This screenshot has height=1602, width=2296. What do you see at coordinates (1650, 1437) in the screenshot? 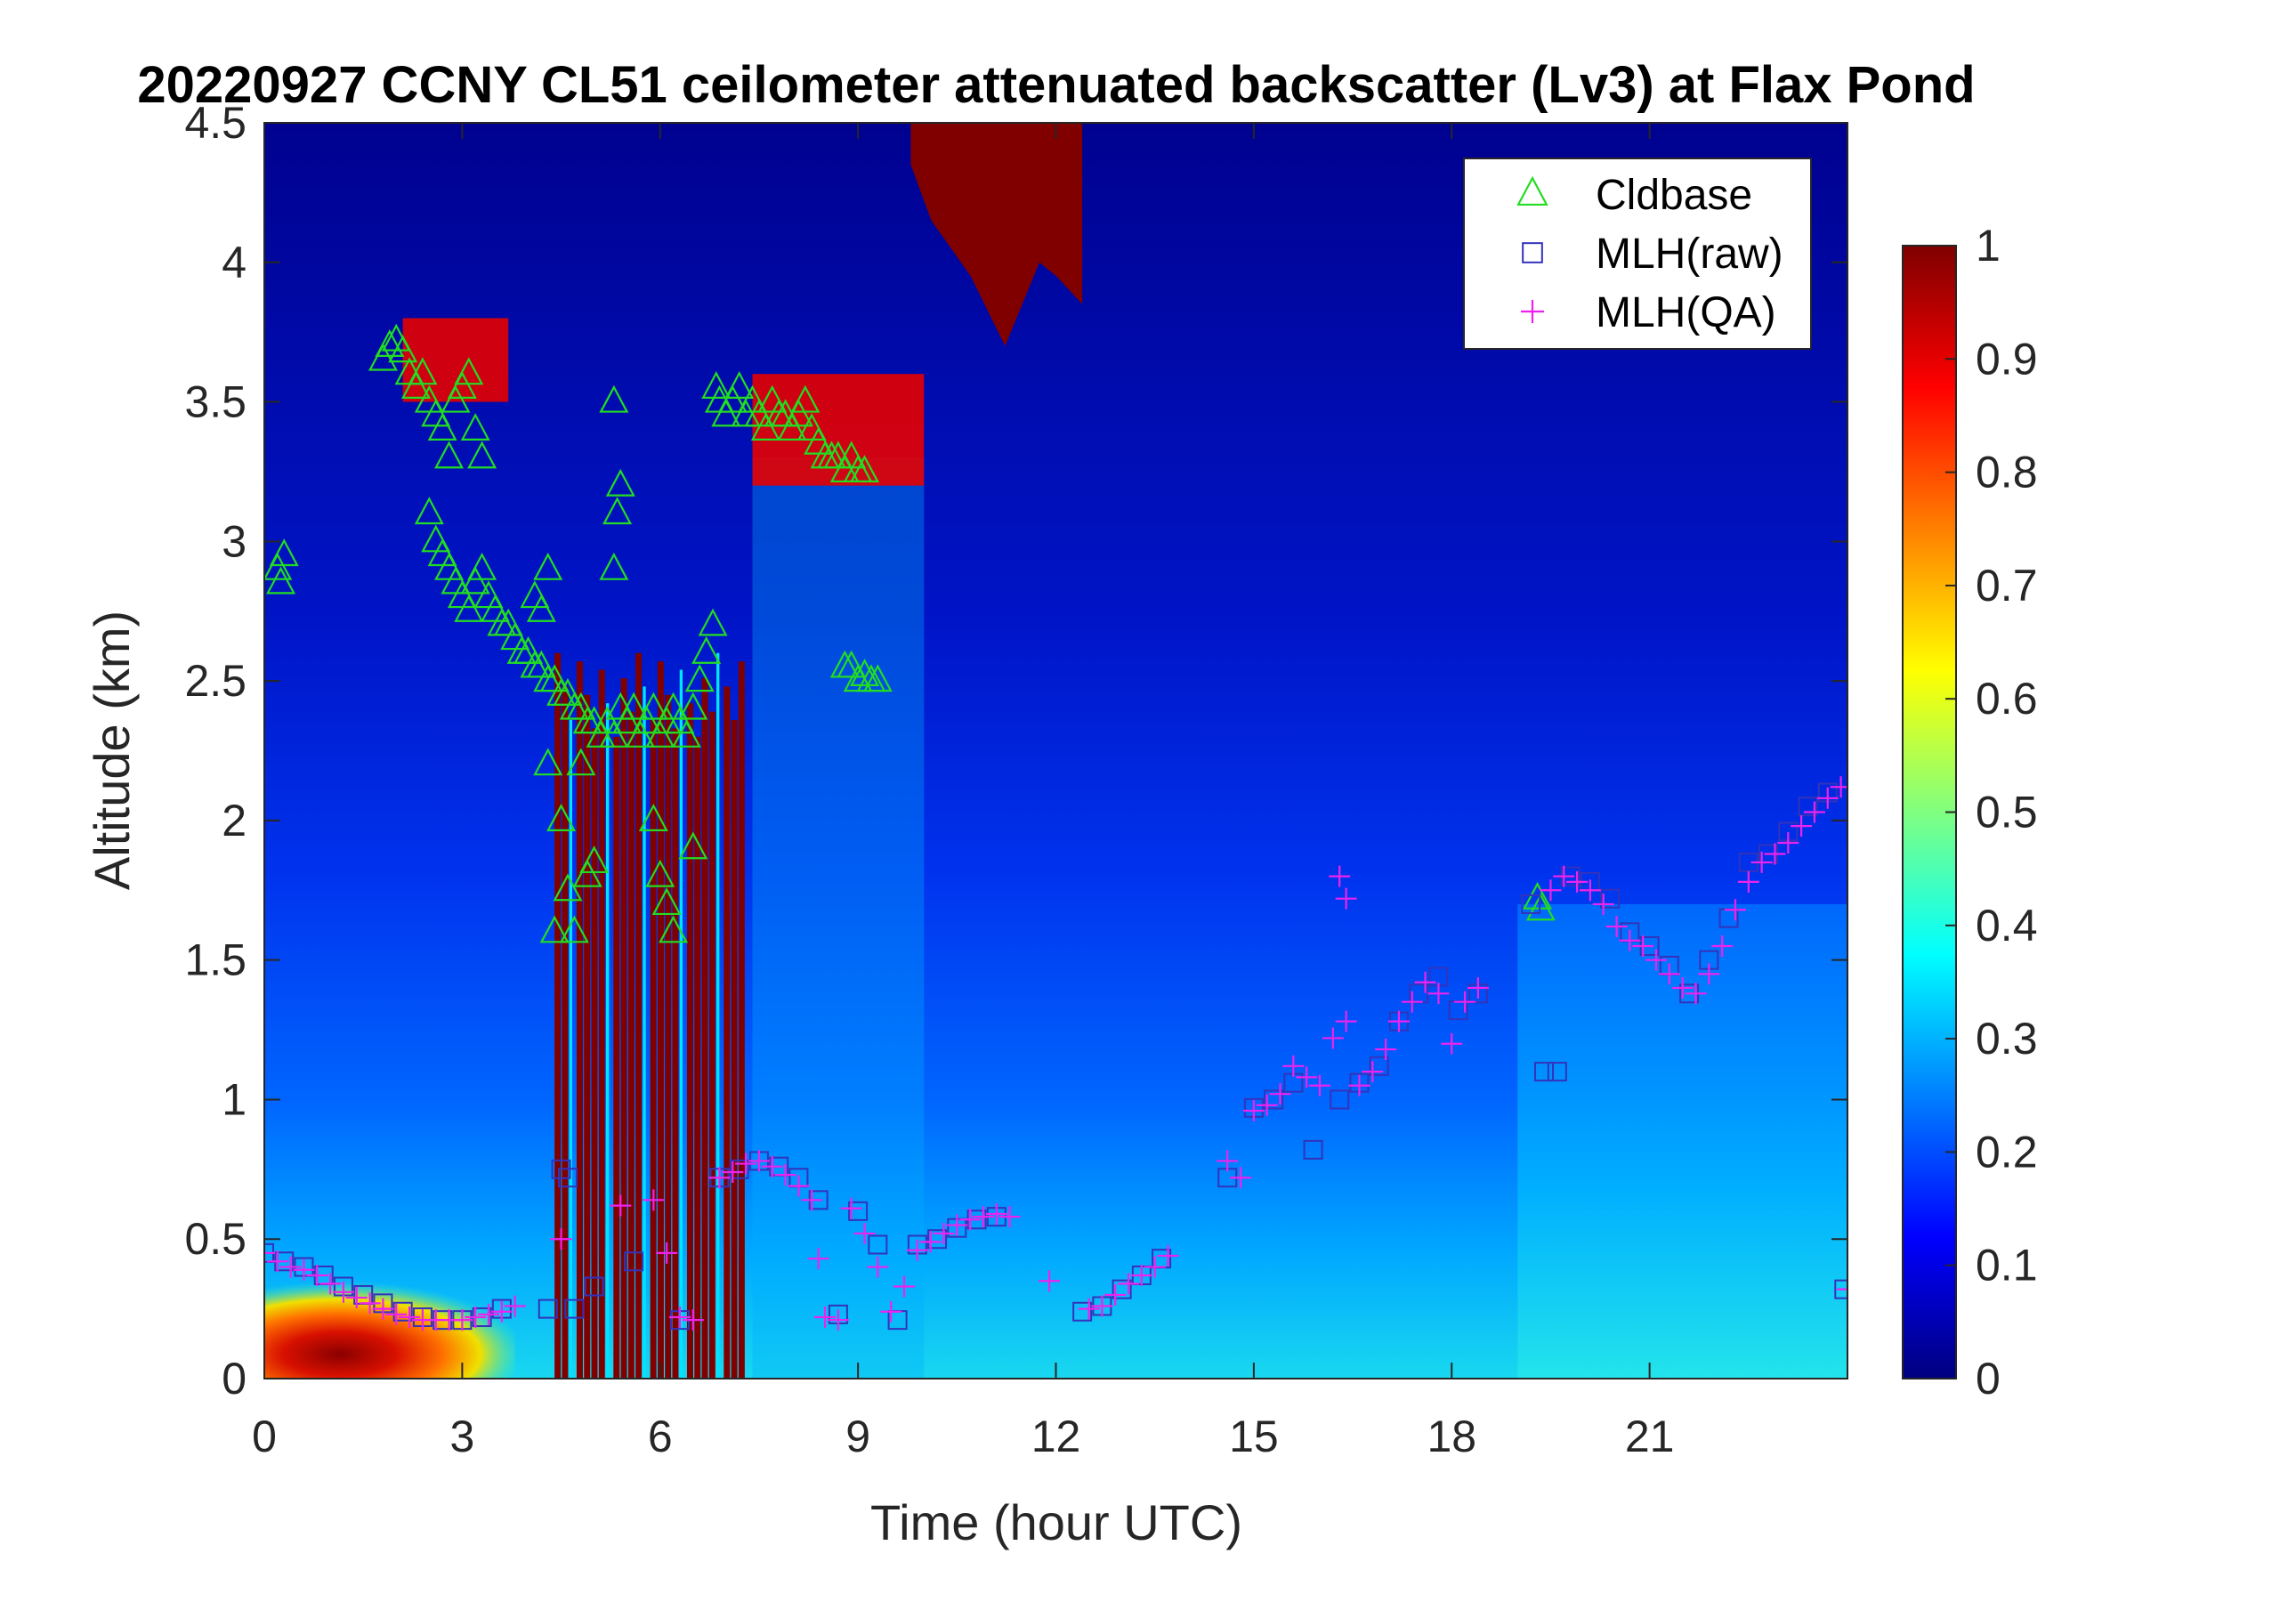
I see `x-tick-label: 21` at bounding box center [1650, 1437].